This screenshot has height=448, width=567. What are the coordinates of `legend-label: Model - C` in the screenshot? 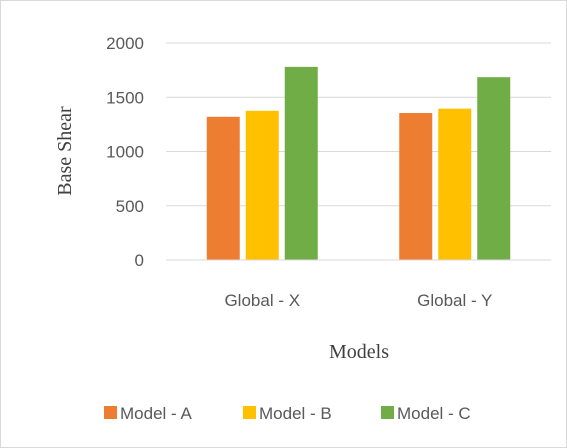 It's located at (434, 413).